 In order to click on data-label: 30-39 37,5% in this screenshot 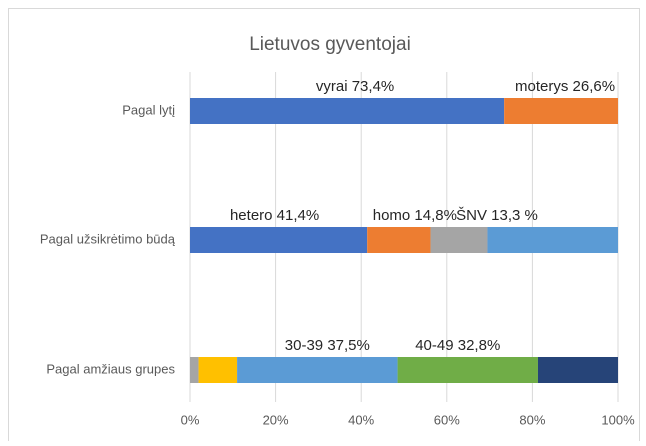, I will do `click(327, 345)`.